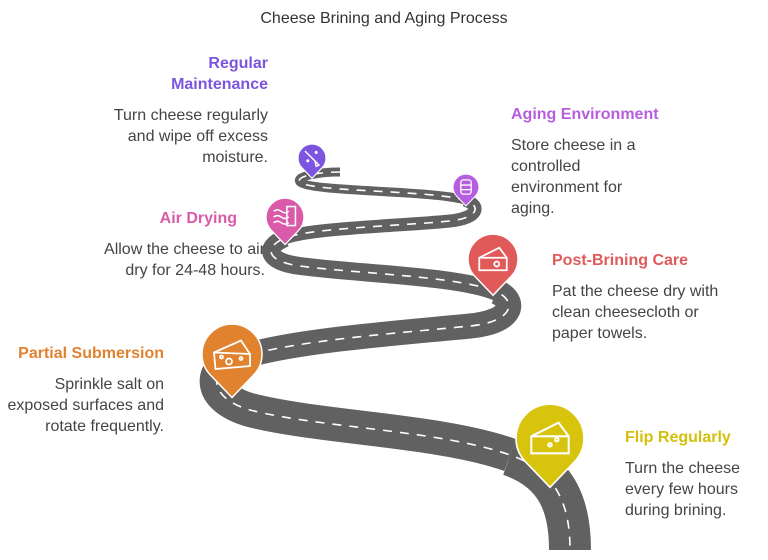 The width and height of the screenshot is (768, 560). I want to click on pin-partial-submersion, so click(232, 361).